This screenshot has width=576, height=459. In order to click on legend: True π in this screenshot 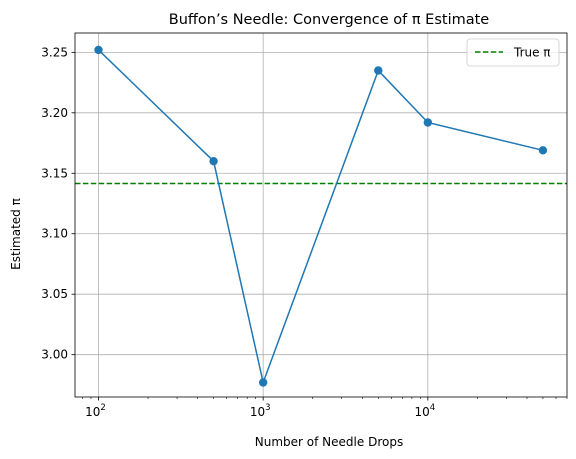, I will do `click(513, 52)`.